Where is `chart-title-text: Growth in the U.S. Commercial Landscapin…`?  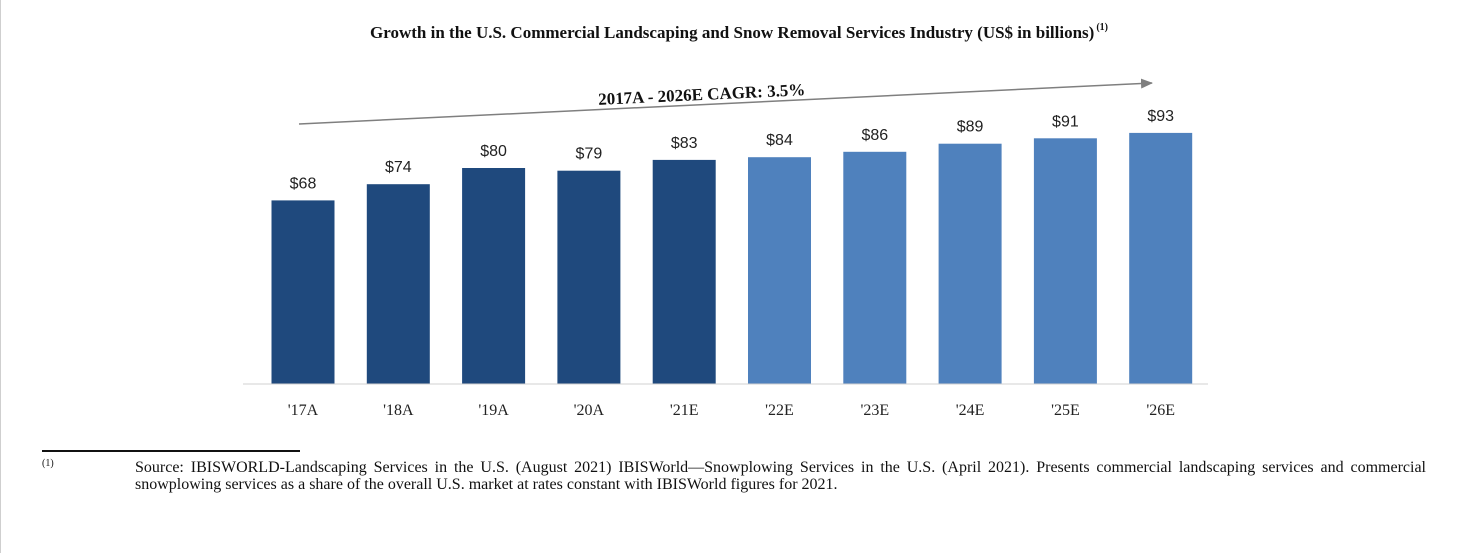 chart-title-text: Growth in the U.S. Commercial Landscapin… is located at coordinates (732, 32).